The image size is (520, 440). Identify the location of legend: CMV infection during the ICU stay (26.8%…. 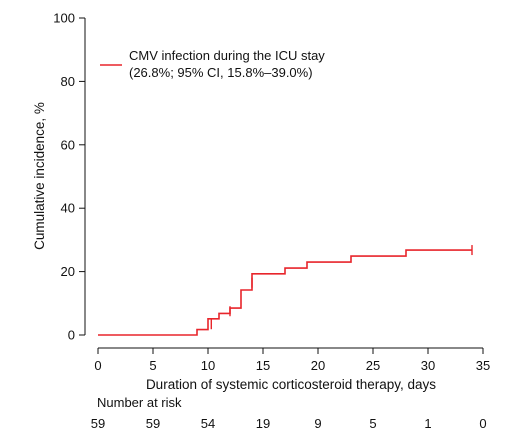
(212, 64).